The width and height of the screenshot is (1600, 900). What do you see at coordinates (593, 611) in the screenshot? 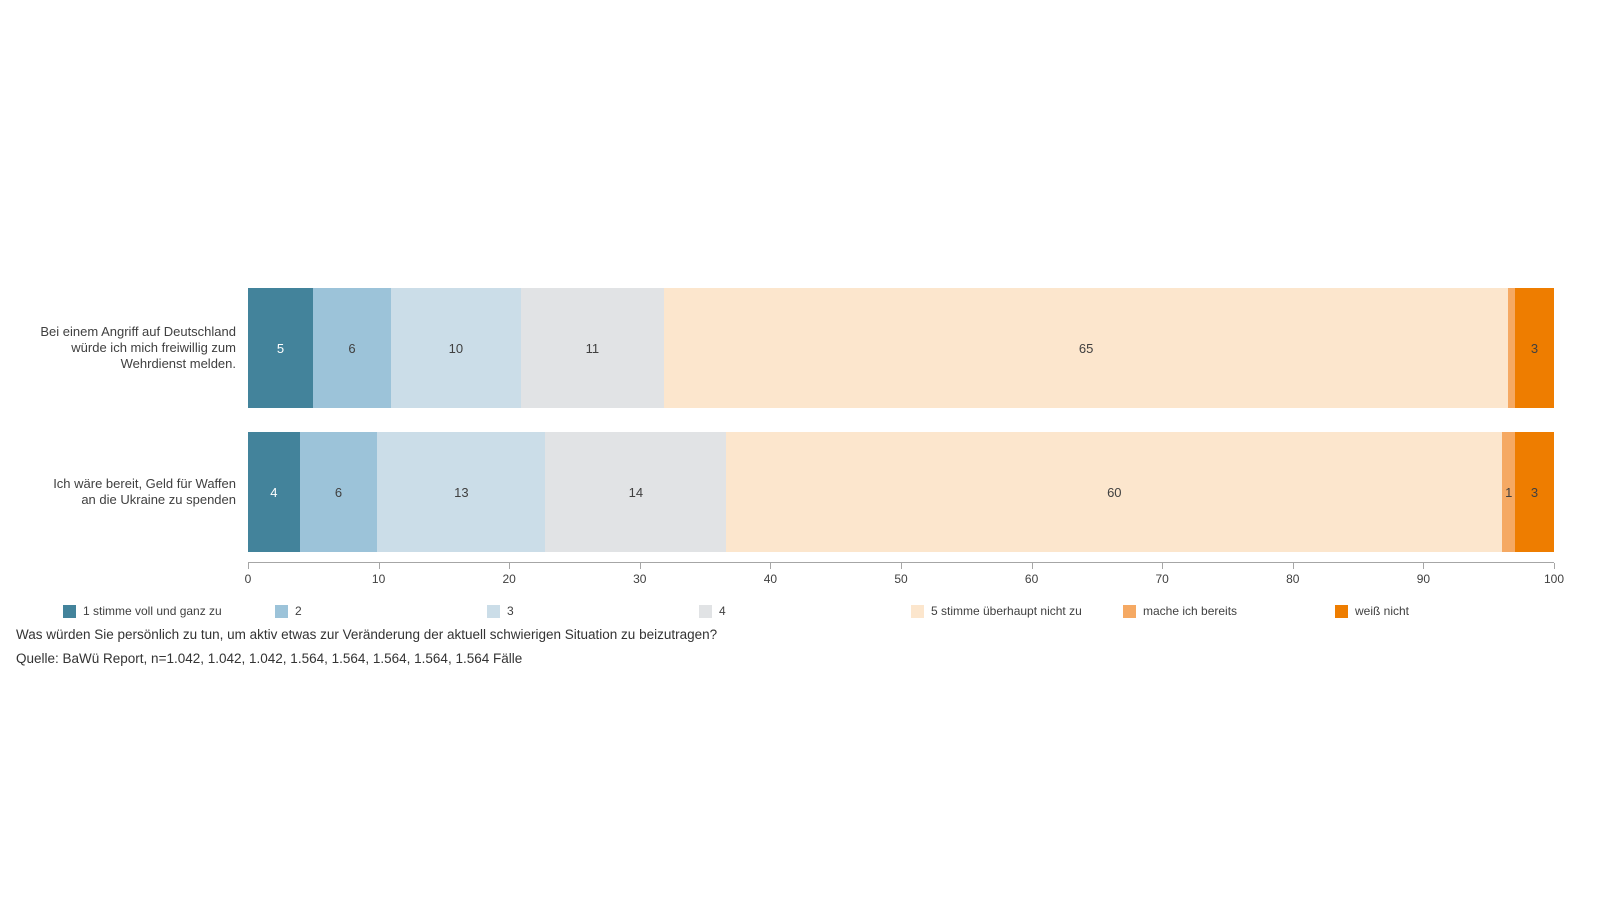
I see `legend-item: 3` at bounding box center [593, 611].